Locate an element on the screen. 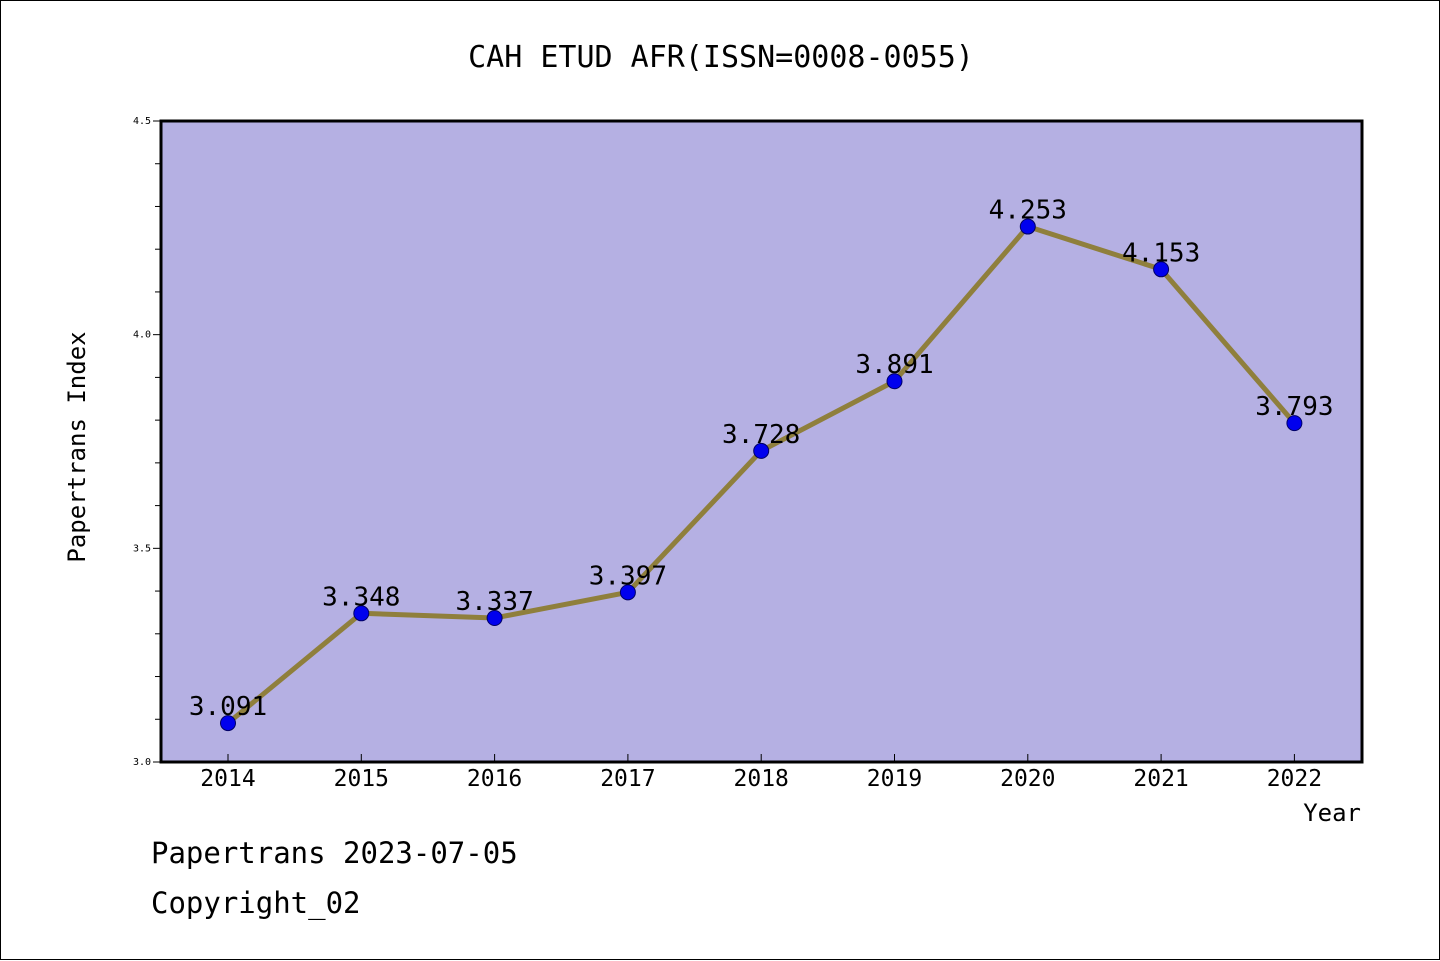 Image resolution: width=1440 pixels, height=961 pixels. footer-copyright-line: Copyright_02 is located at coordinates (256, 903).